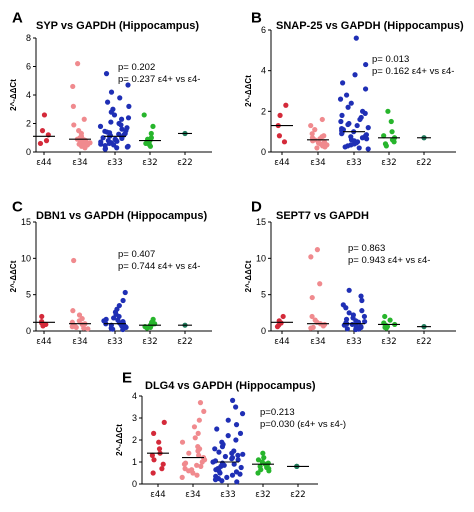 This screenshot has height=512, width=474. What do you see at coordinates (117, 26) in the screenshot?
I see `panel-title: SYP vs GAPDH (Hippocampus)` at bounding box center [117, 26].